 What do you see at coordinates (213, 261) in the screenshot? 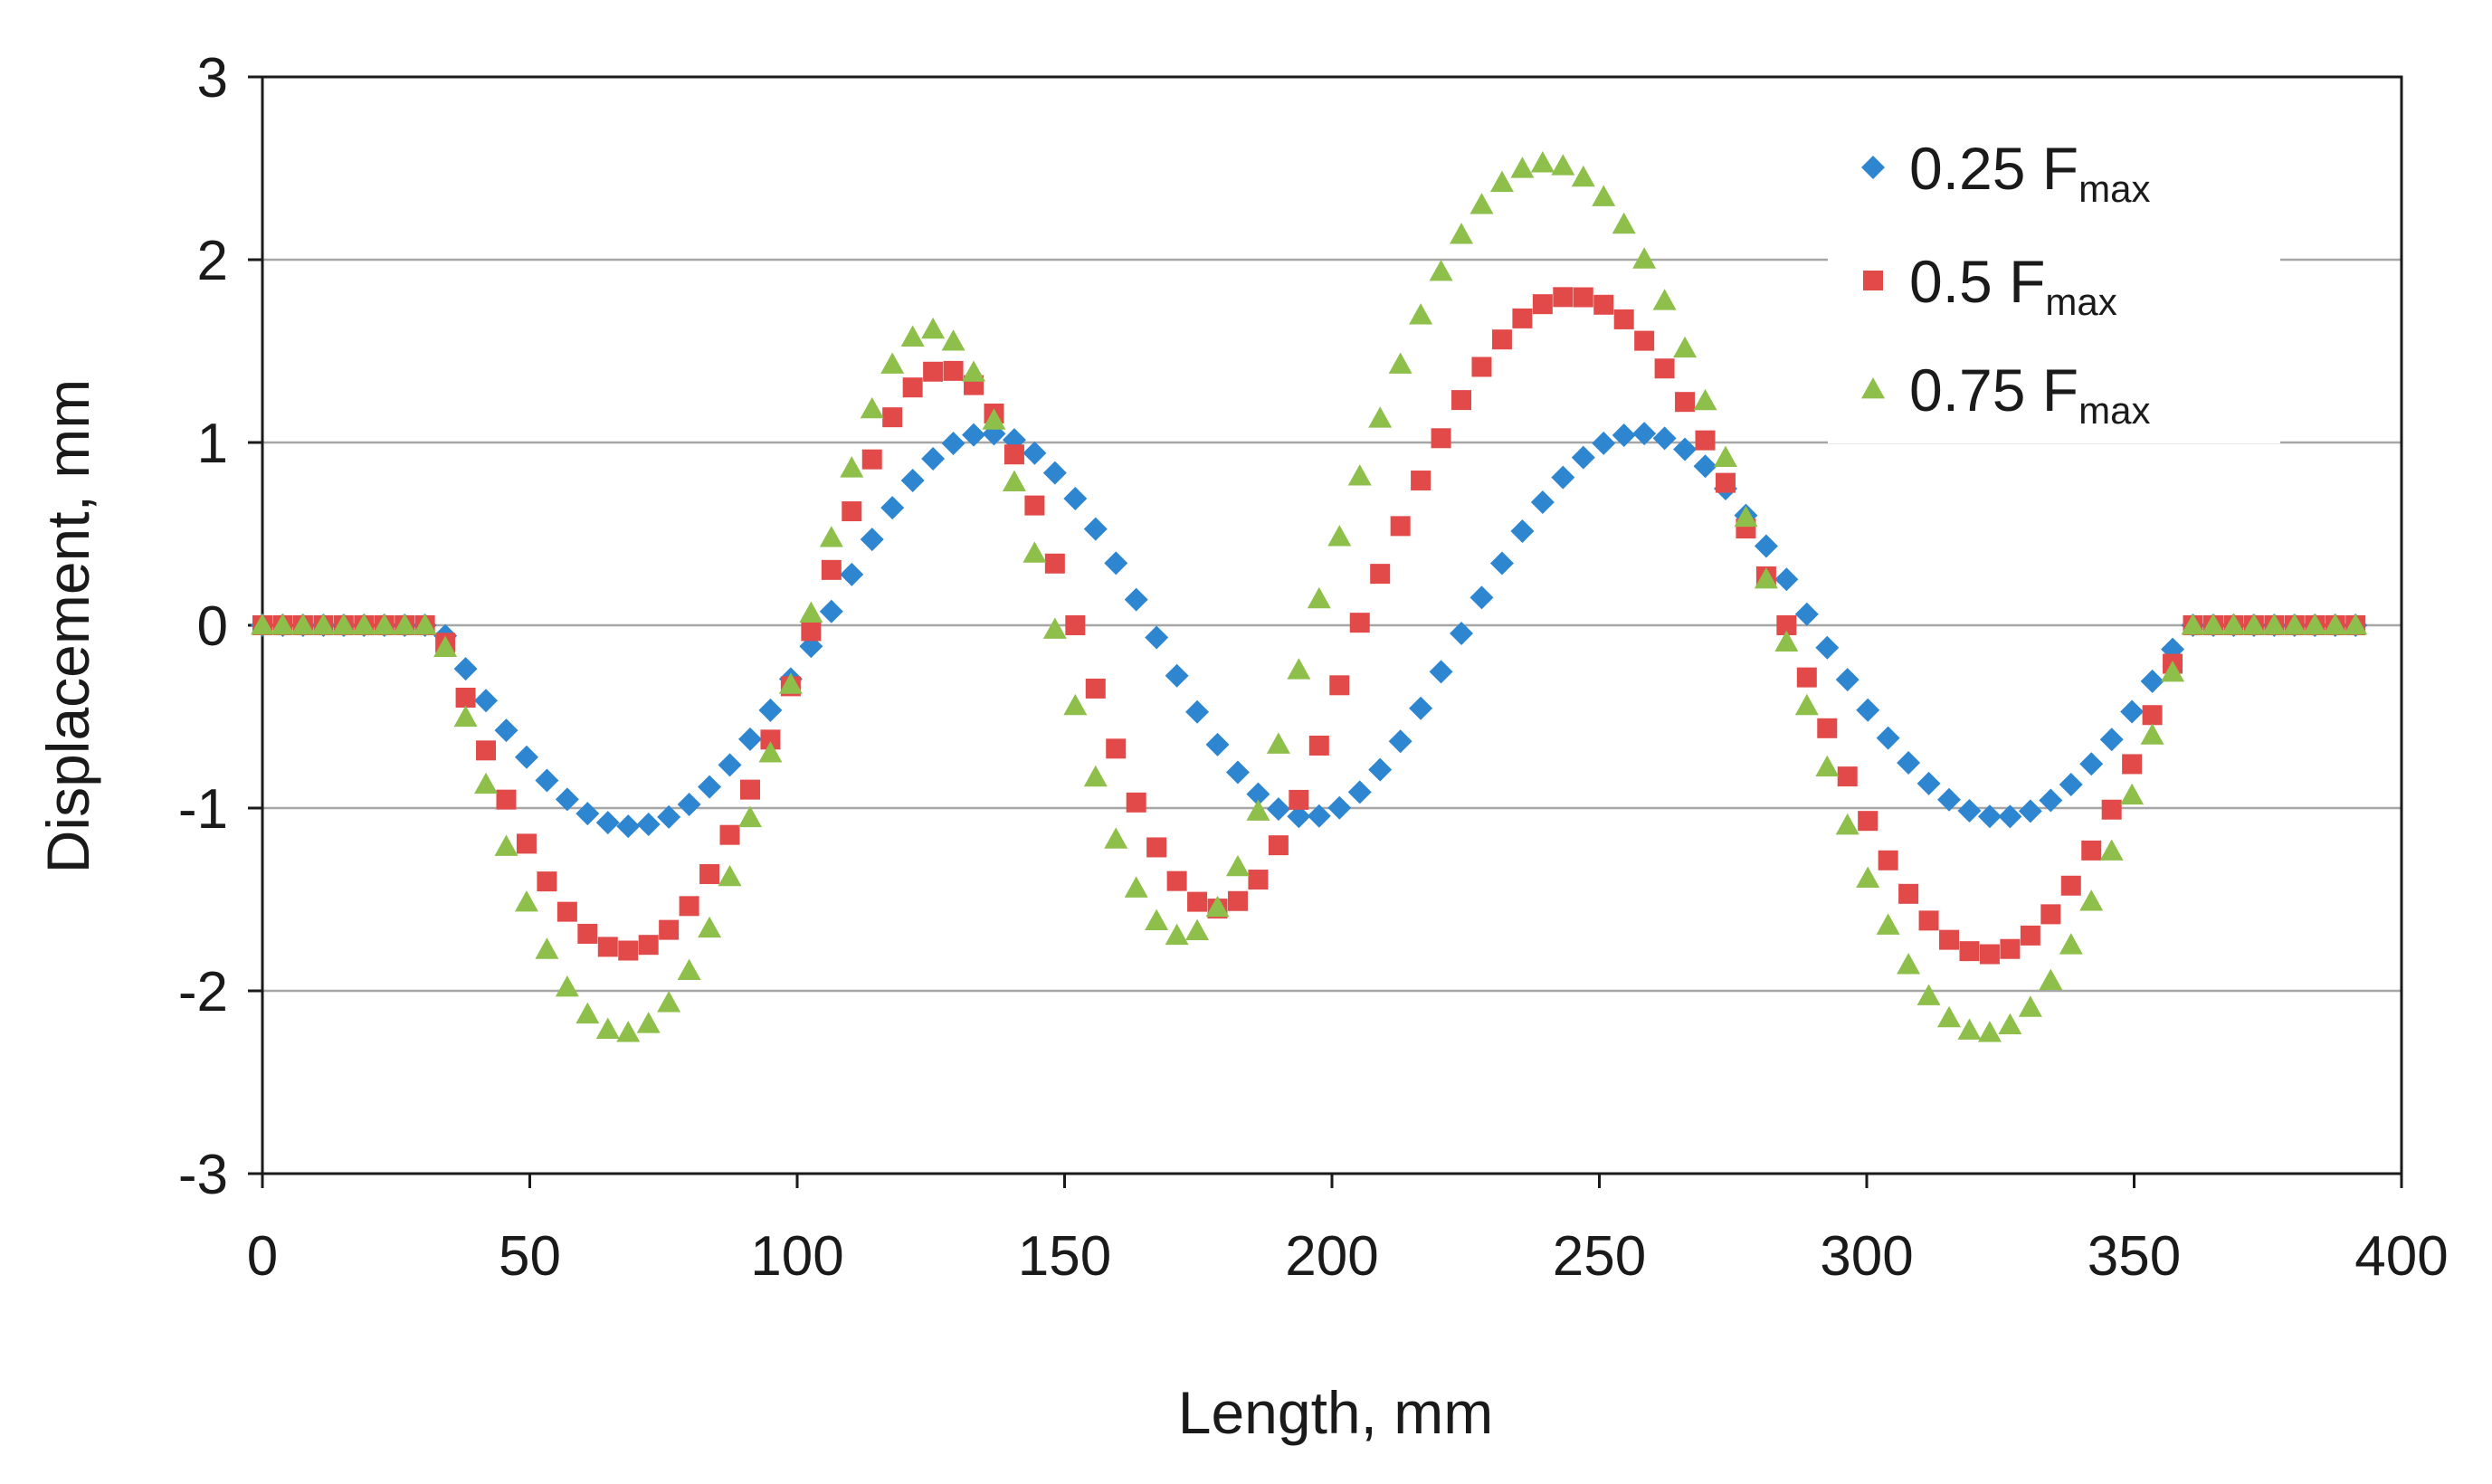
I see `y-tick-label-5: 2` at bounding box center [213, 261].